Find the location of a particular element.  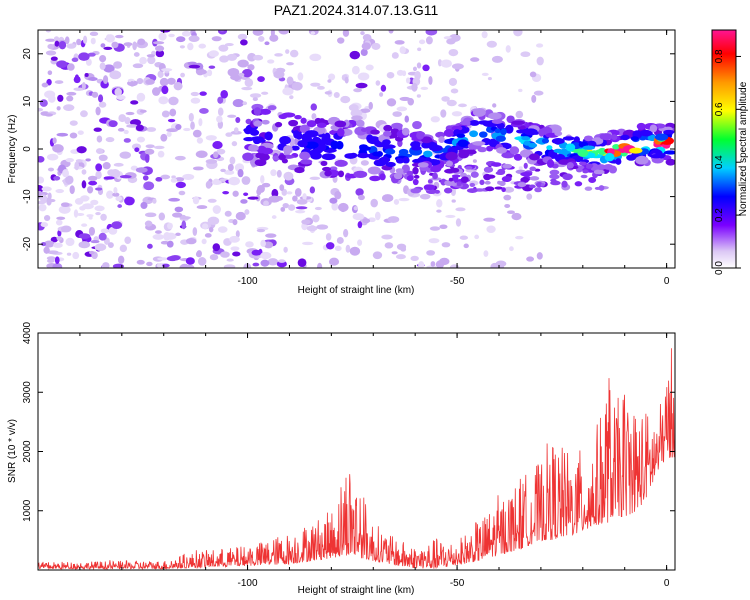

y-tick-label: 4000 is located at coordinates (27, 332).